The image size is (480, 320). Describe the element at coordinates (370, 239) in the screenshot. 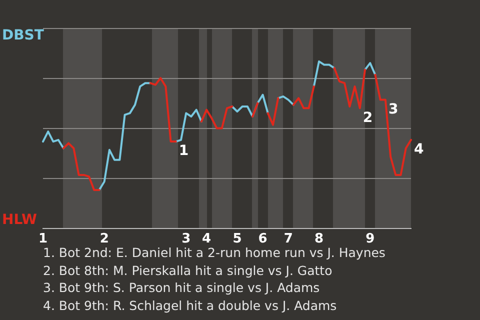

I see `x-tick-label: 9` at that location.